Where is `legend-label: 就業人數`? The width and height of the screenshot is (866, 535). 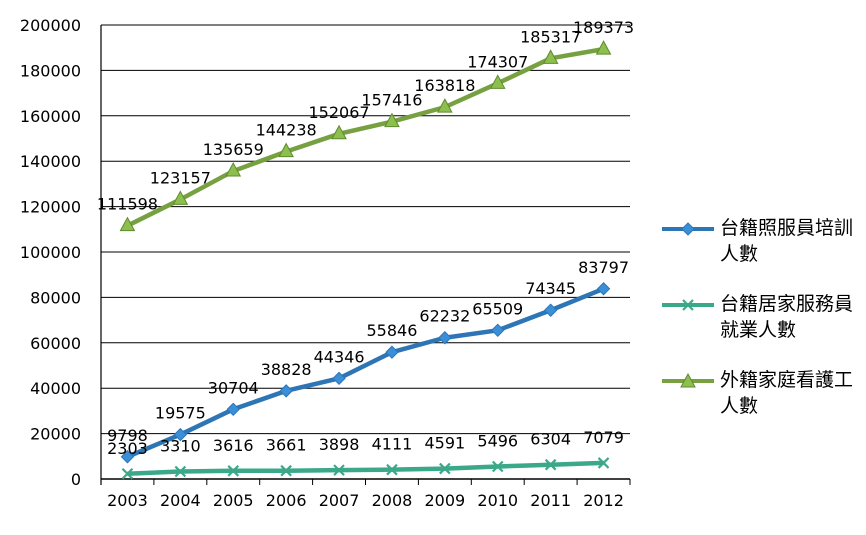 legend-label: 就業人數 is located at coordinates (758, 330).